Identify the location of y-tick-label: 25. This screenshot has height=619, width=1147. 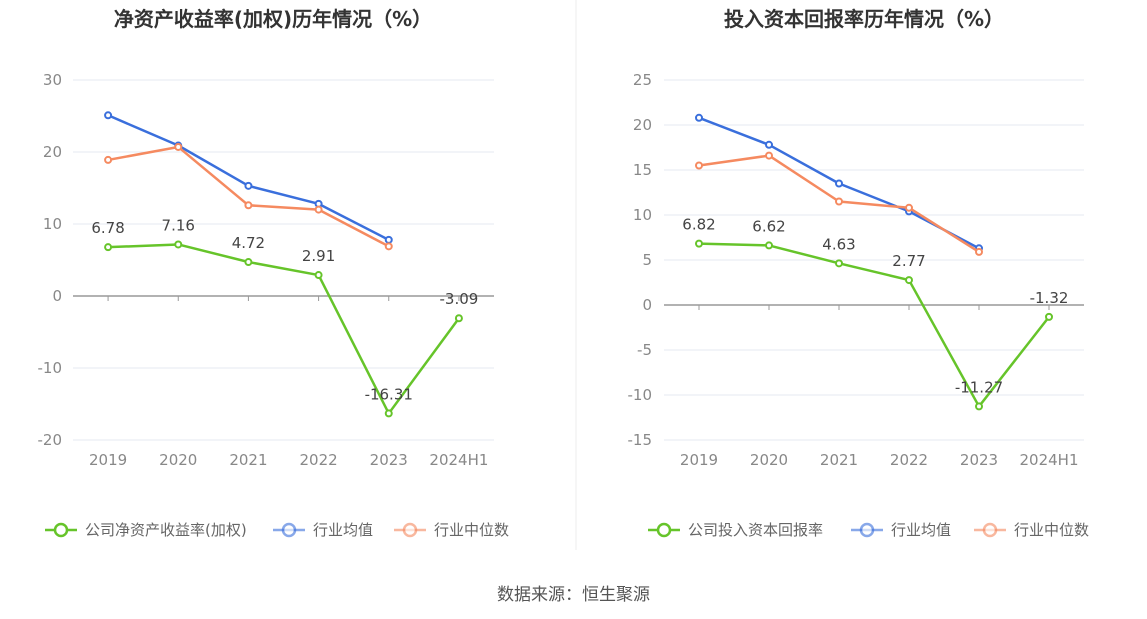
(642, 80).